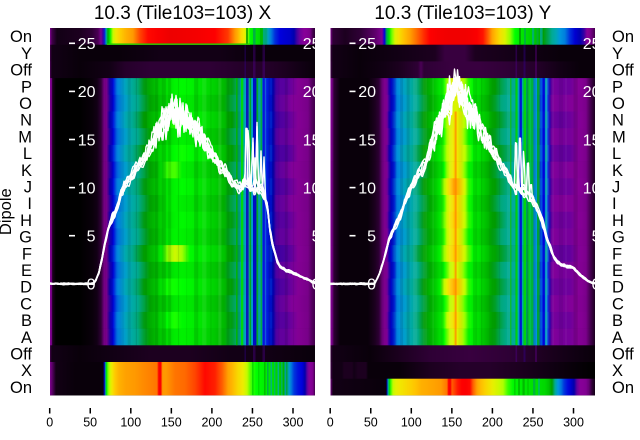  I want to click on svg-text: 10.3 (Tile103=103) Y, so click(462, 13).